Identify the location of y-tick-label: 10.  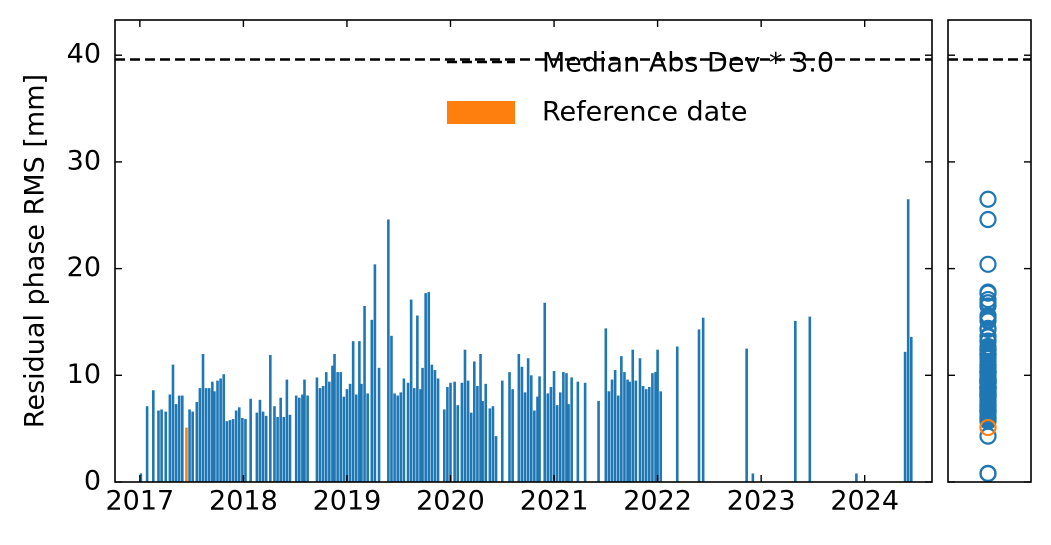
(84, 374).